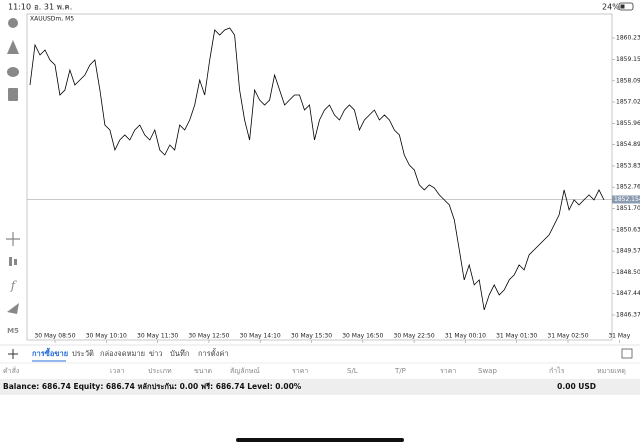  Describe the element at coordinates (622, 6) in the screenshot. I see `battery-level` at that location.